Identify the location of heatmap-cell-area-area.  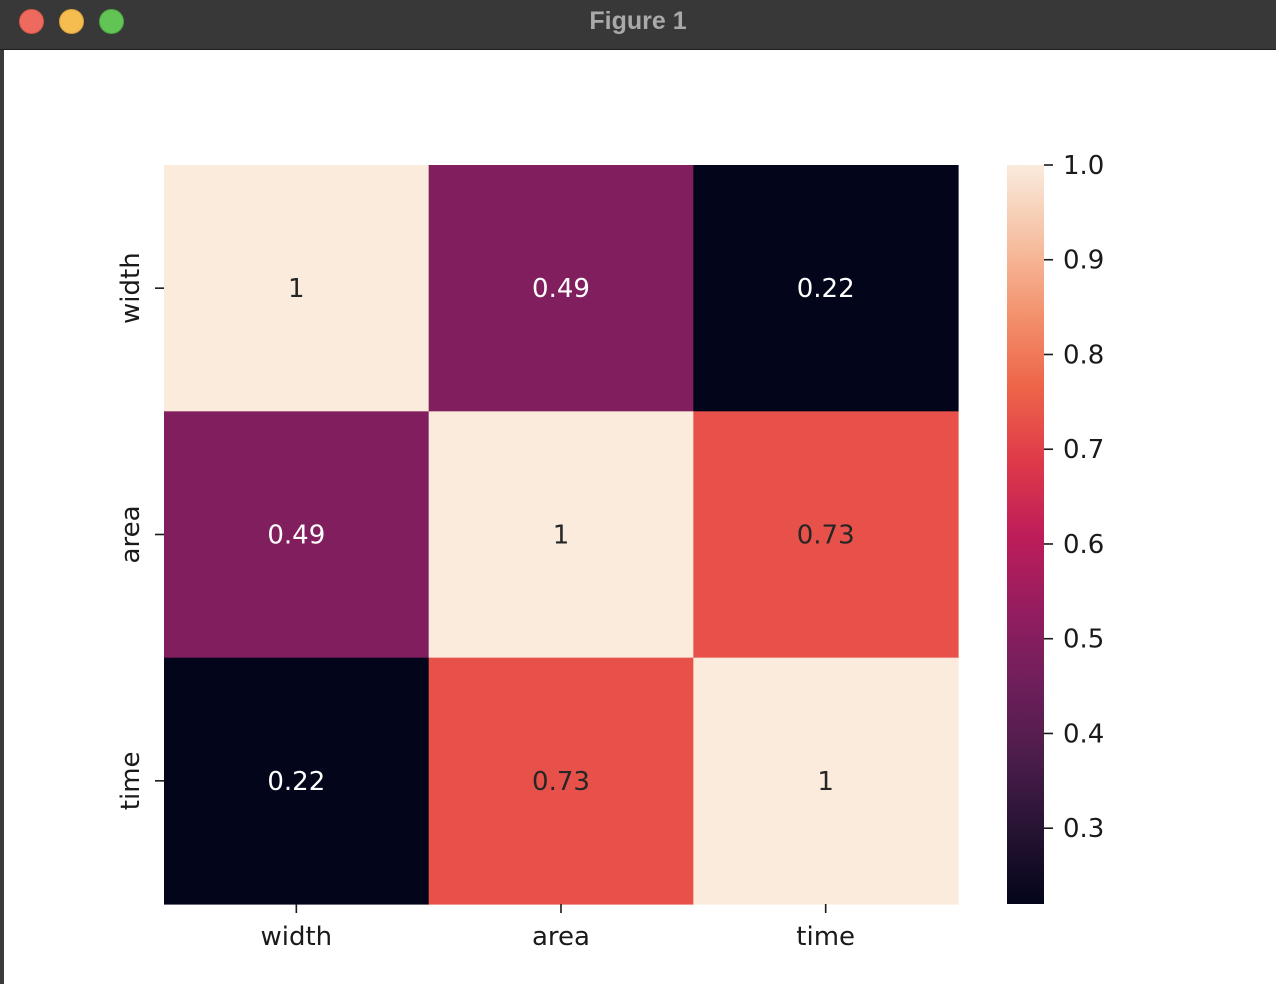
(561, 535).